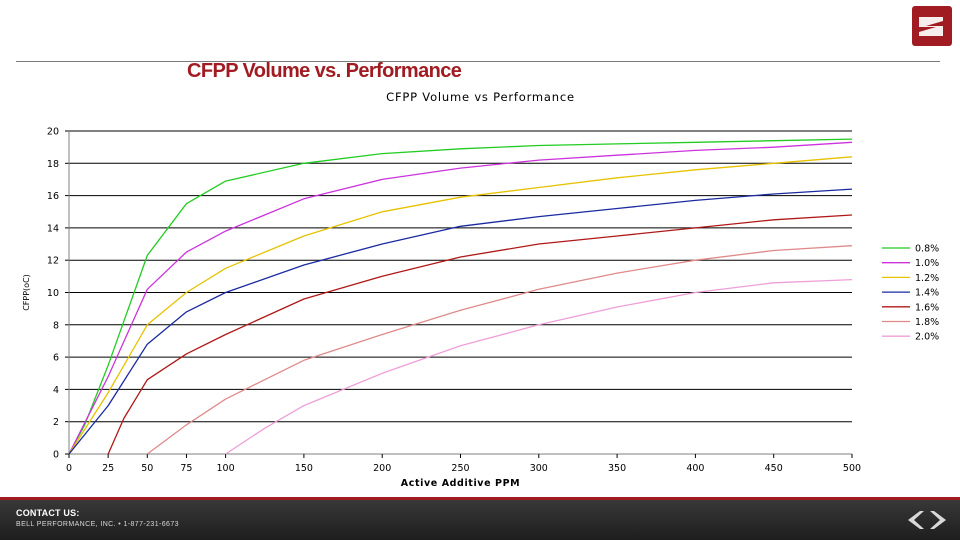 This screenshot has height=540, width=960. I want to click on y-axis-label: CFPP(oC), so click(26, 292).